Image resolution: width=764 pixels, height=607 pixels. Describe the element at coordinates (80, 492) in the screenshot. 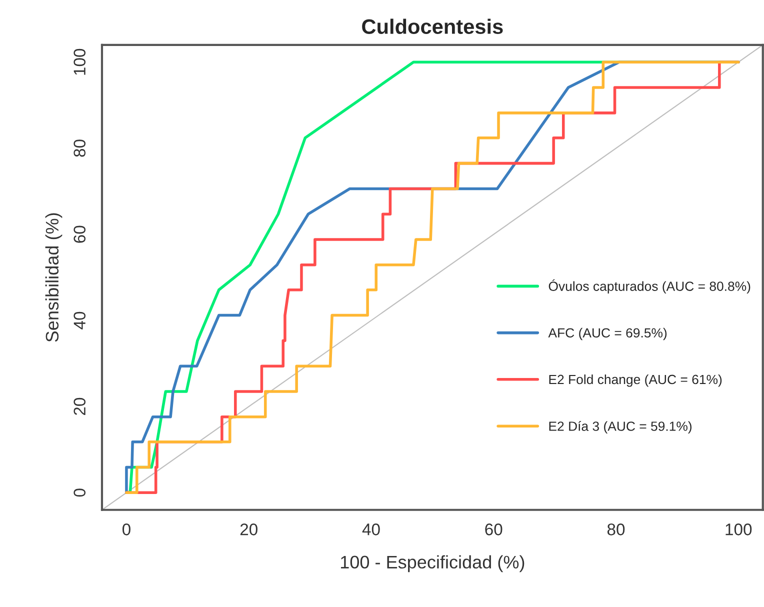

I see `y-tick-label: 0` at that location.